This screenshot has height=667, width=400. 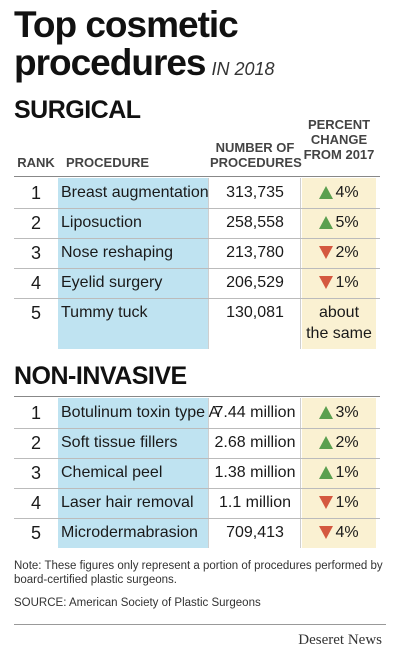 I want to click on noninvasive-number-cell: 7.44 million, so click(x=255, y=412).